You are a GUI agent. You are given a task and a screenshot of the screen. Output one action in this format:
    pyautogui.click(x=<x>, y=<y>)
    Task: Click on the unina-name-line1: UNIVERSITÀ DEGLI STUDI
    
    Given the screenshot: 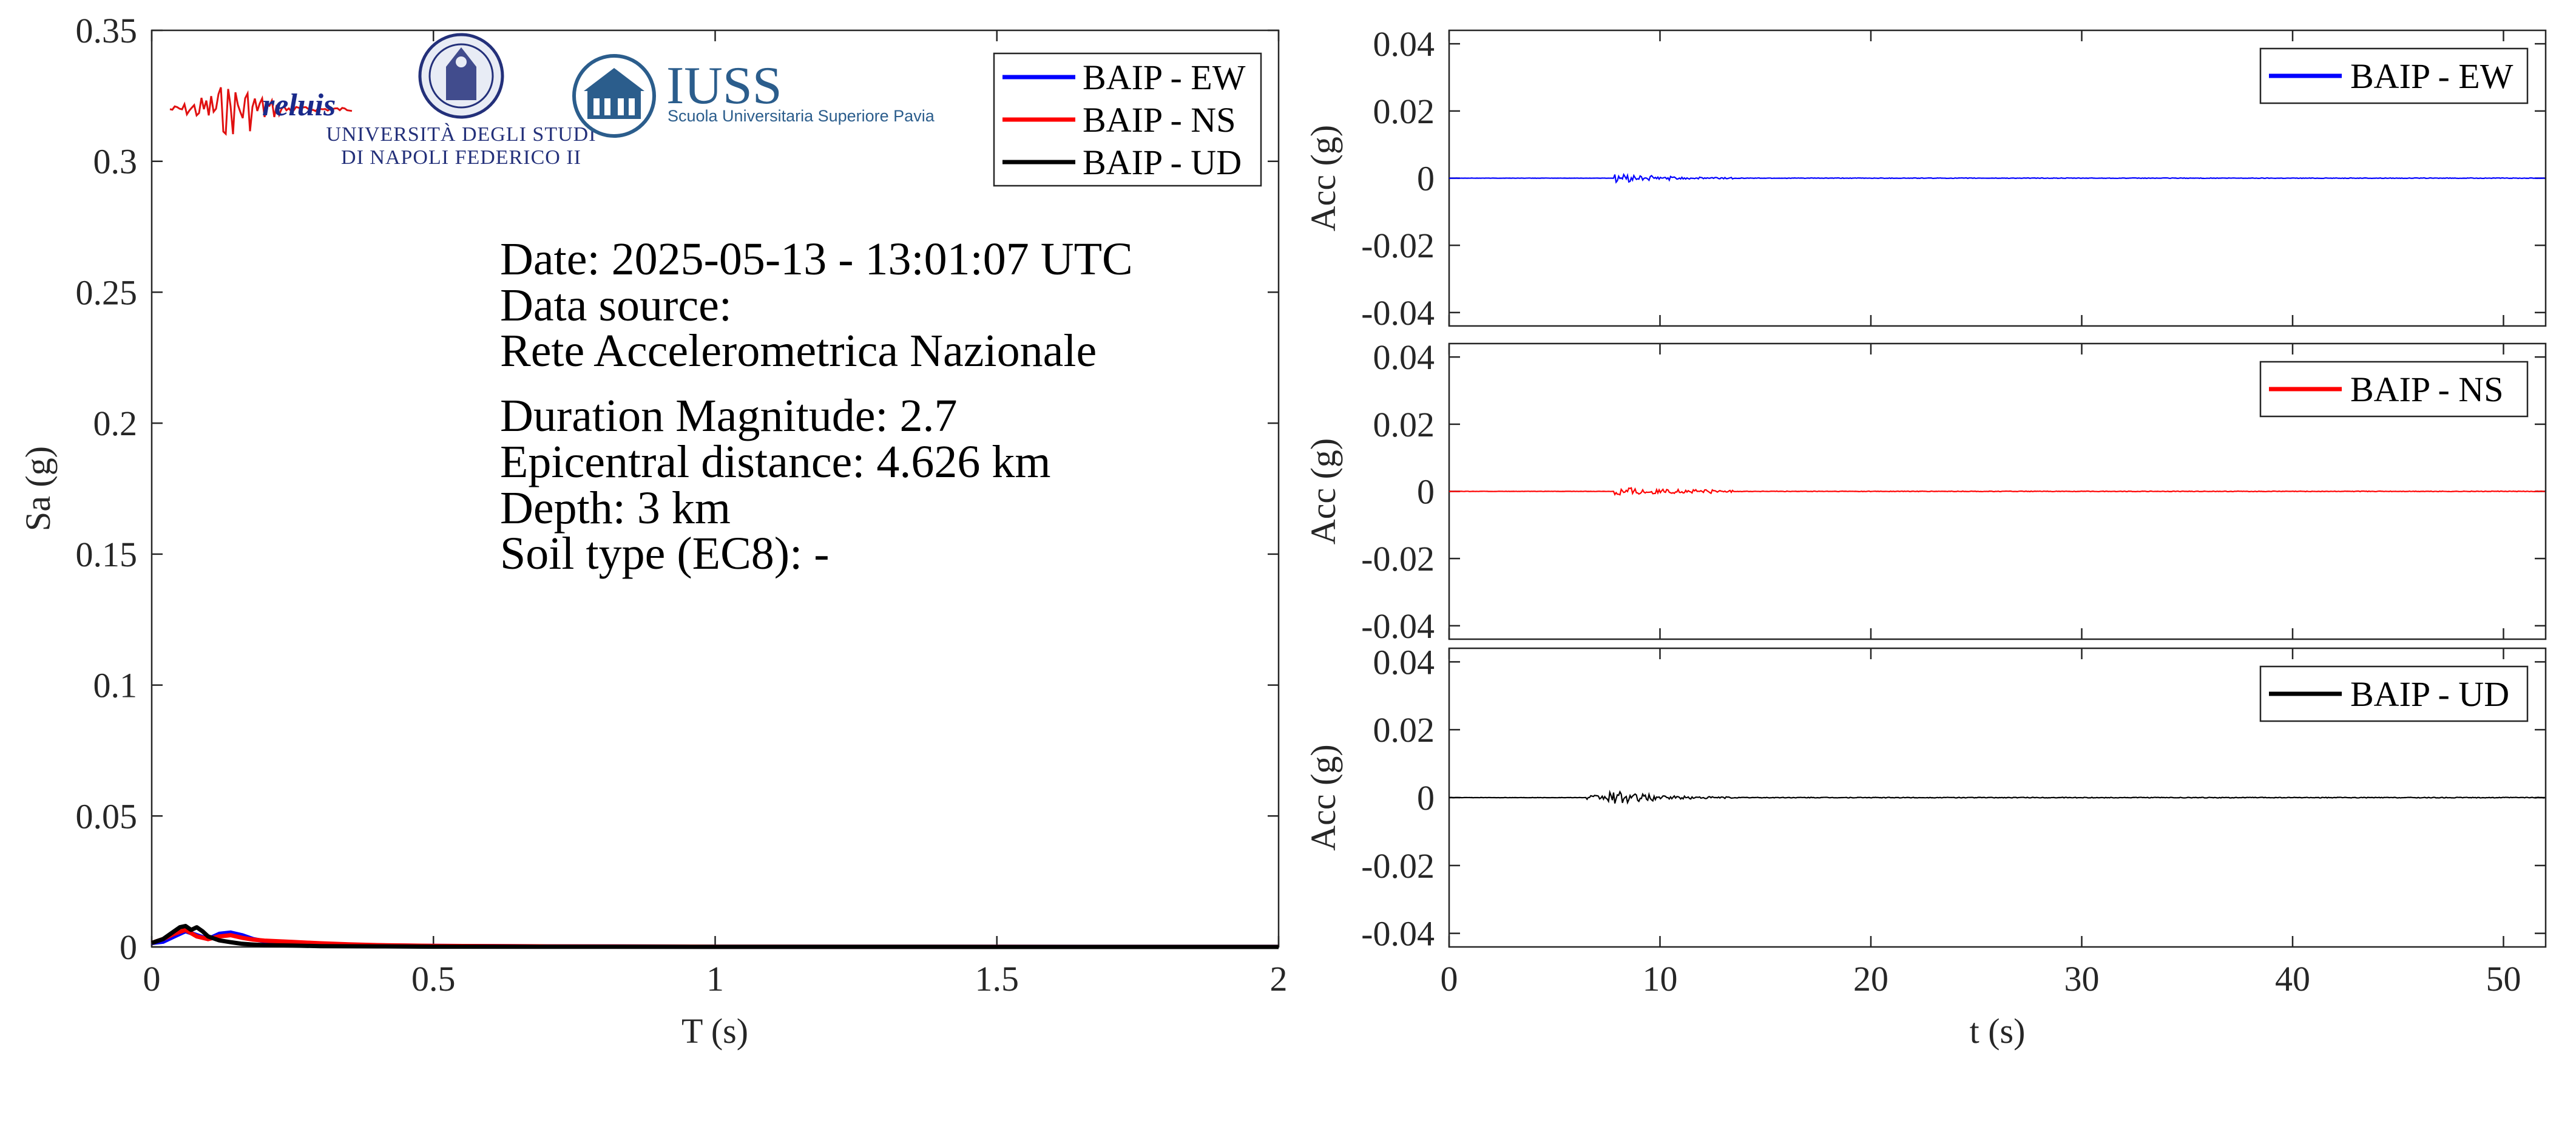 What is the action you would take?
    pyautogui.click(x=461, y=134)
    